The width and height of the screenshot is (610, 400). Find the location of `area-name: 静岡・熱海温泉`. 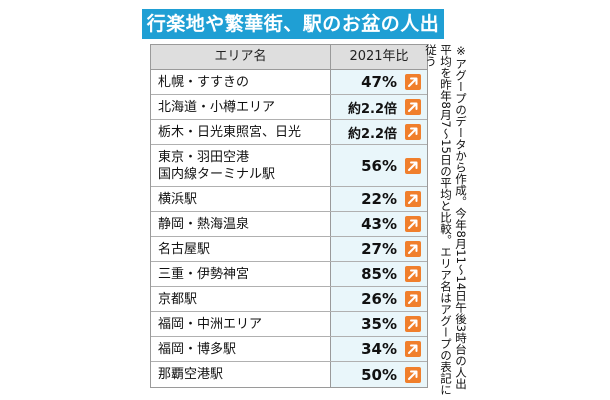

area-name: 静岡・熱海温泉 is located at coordinates (241, 224).